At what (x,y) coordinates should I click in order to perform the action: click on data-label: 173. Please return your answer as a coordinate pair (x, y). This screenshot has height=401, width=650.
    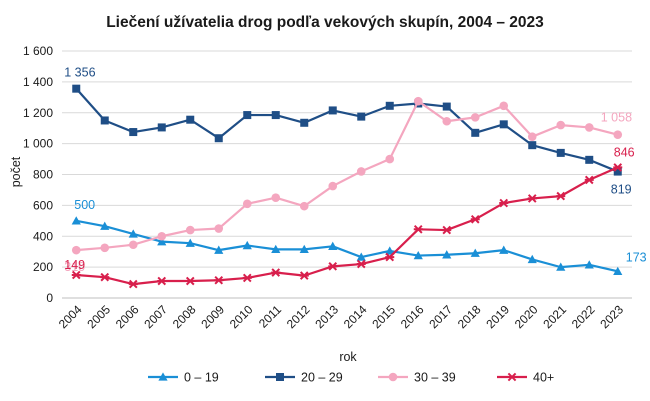
    Looking at the image, I should click on (636, 257).